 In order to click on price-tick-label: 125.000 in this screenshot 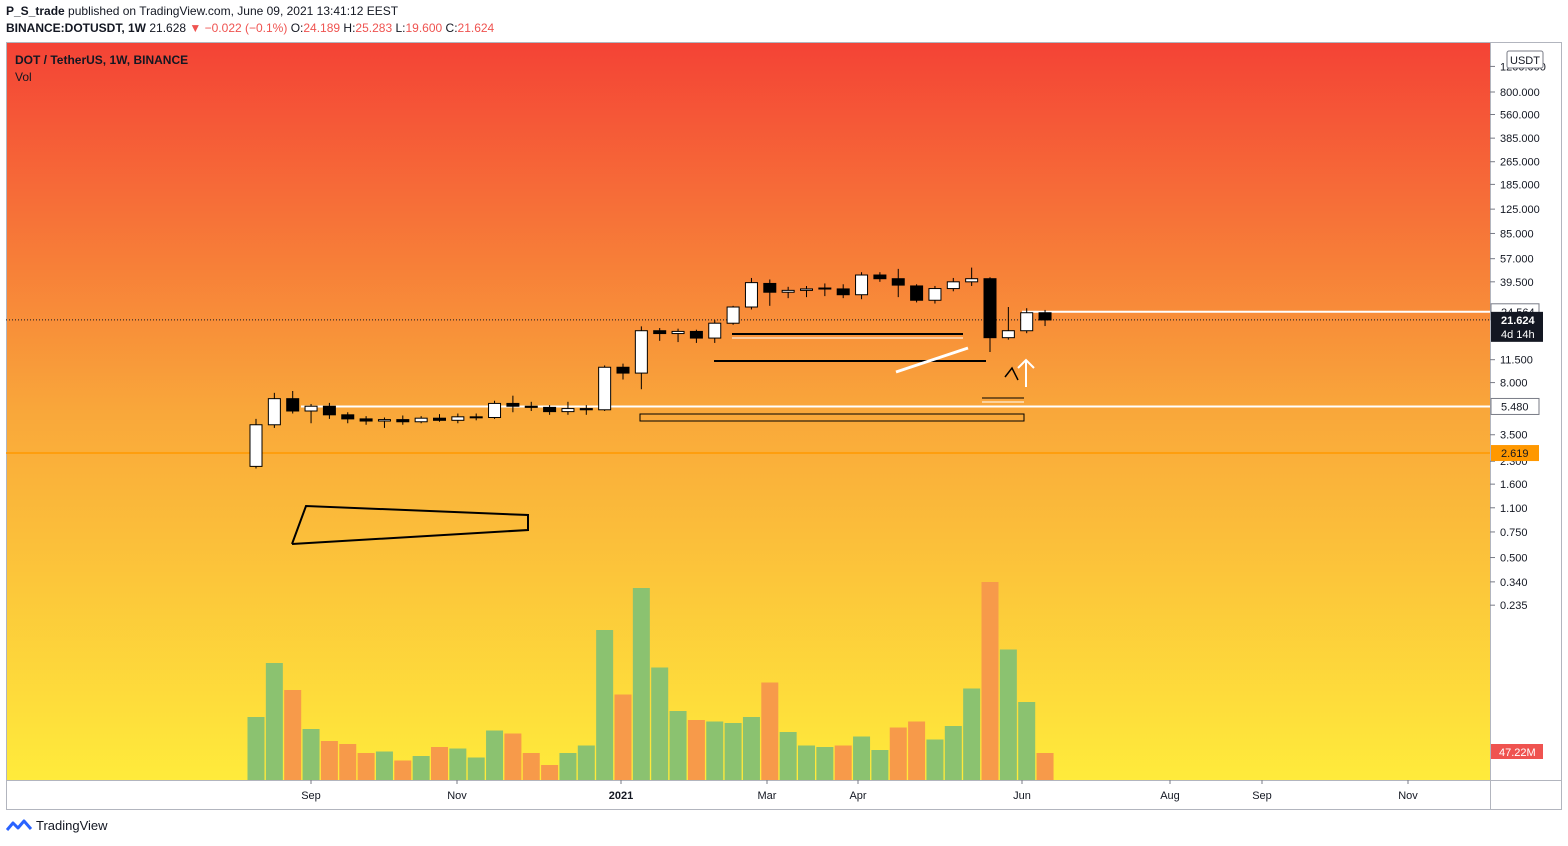, I will do `click(1520, 210)`.